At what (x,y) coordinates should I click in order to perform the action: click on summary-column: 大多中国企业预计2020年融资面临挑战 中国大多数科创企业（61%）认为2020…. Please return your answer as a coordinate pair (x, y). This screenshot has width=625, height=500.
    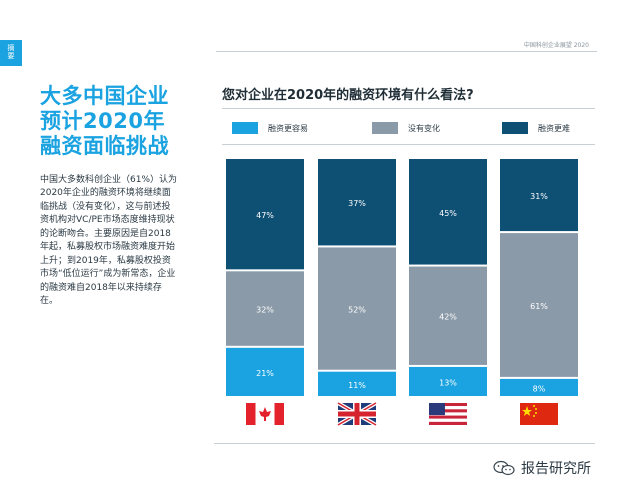
    Looking at the image, I should click on (109, 196).